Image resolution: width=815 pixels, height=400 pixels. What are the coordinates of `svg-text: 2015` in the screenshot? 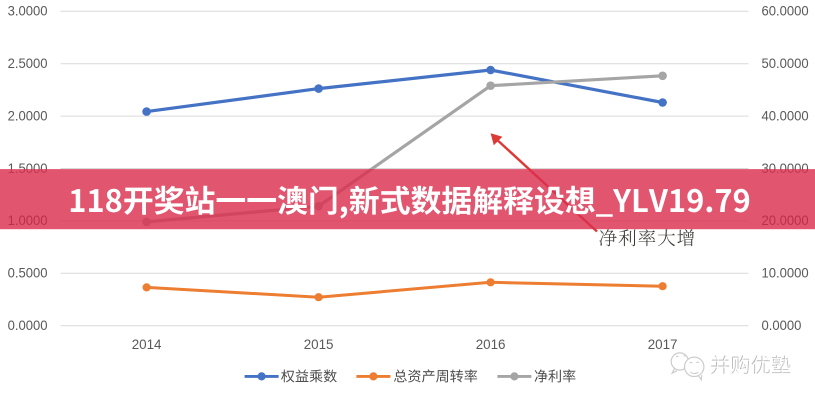 It's located at (319, 344).